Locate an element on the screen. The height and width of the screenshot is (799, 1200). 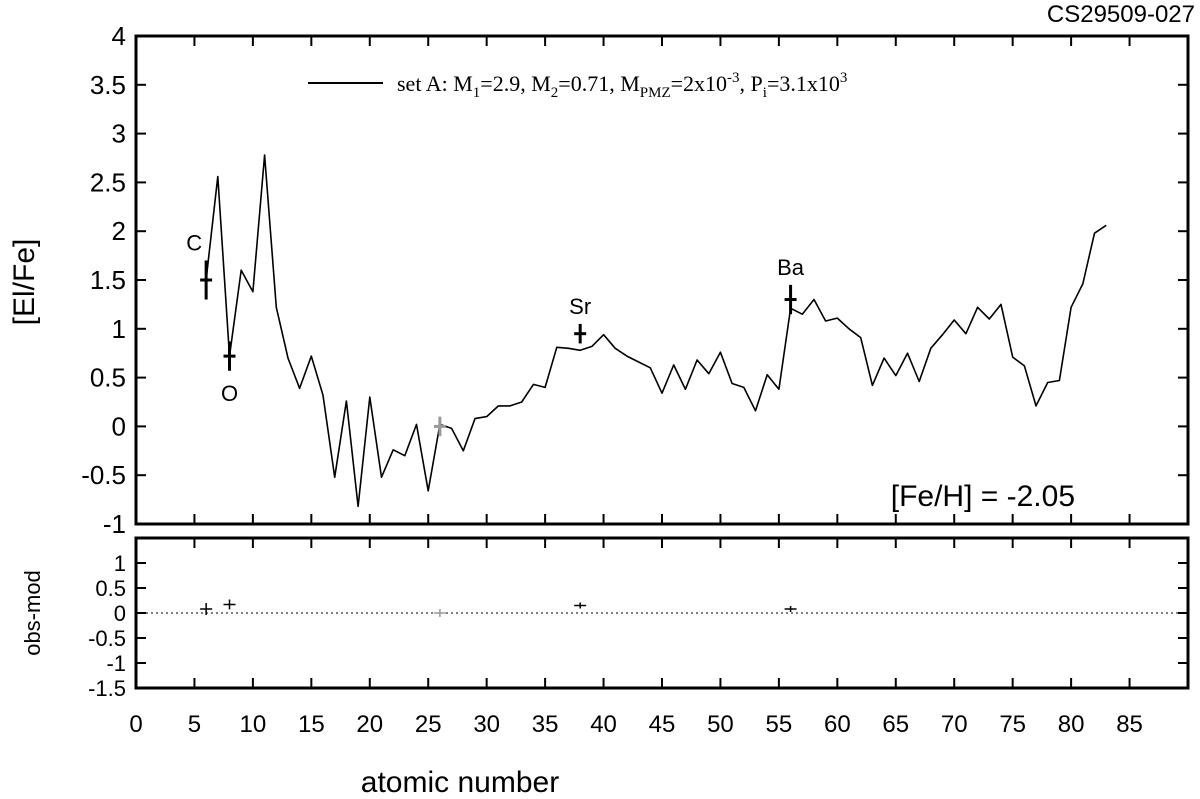
observation-point: Sr is located at coordinates (580, 319).